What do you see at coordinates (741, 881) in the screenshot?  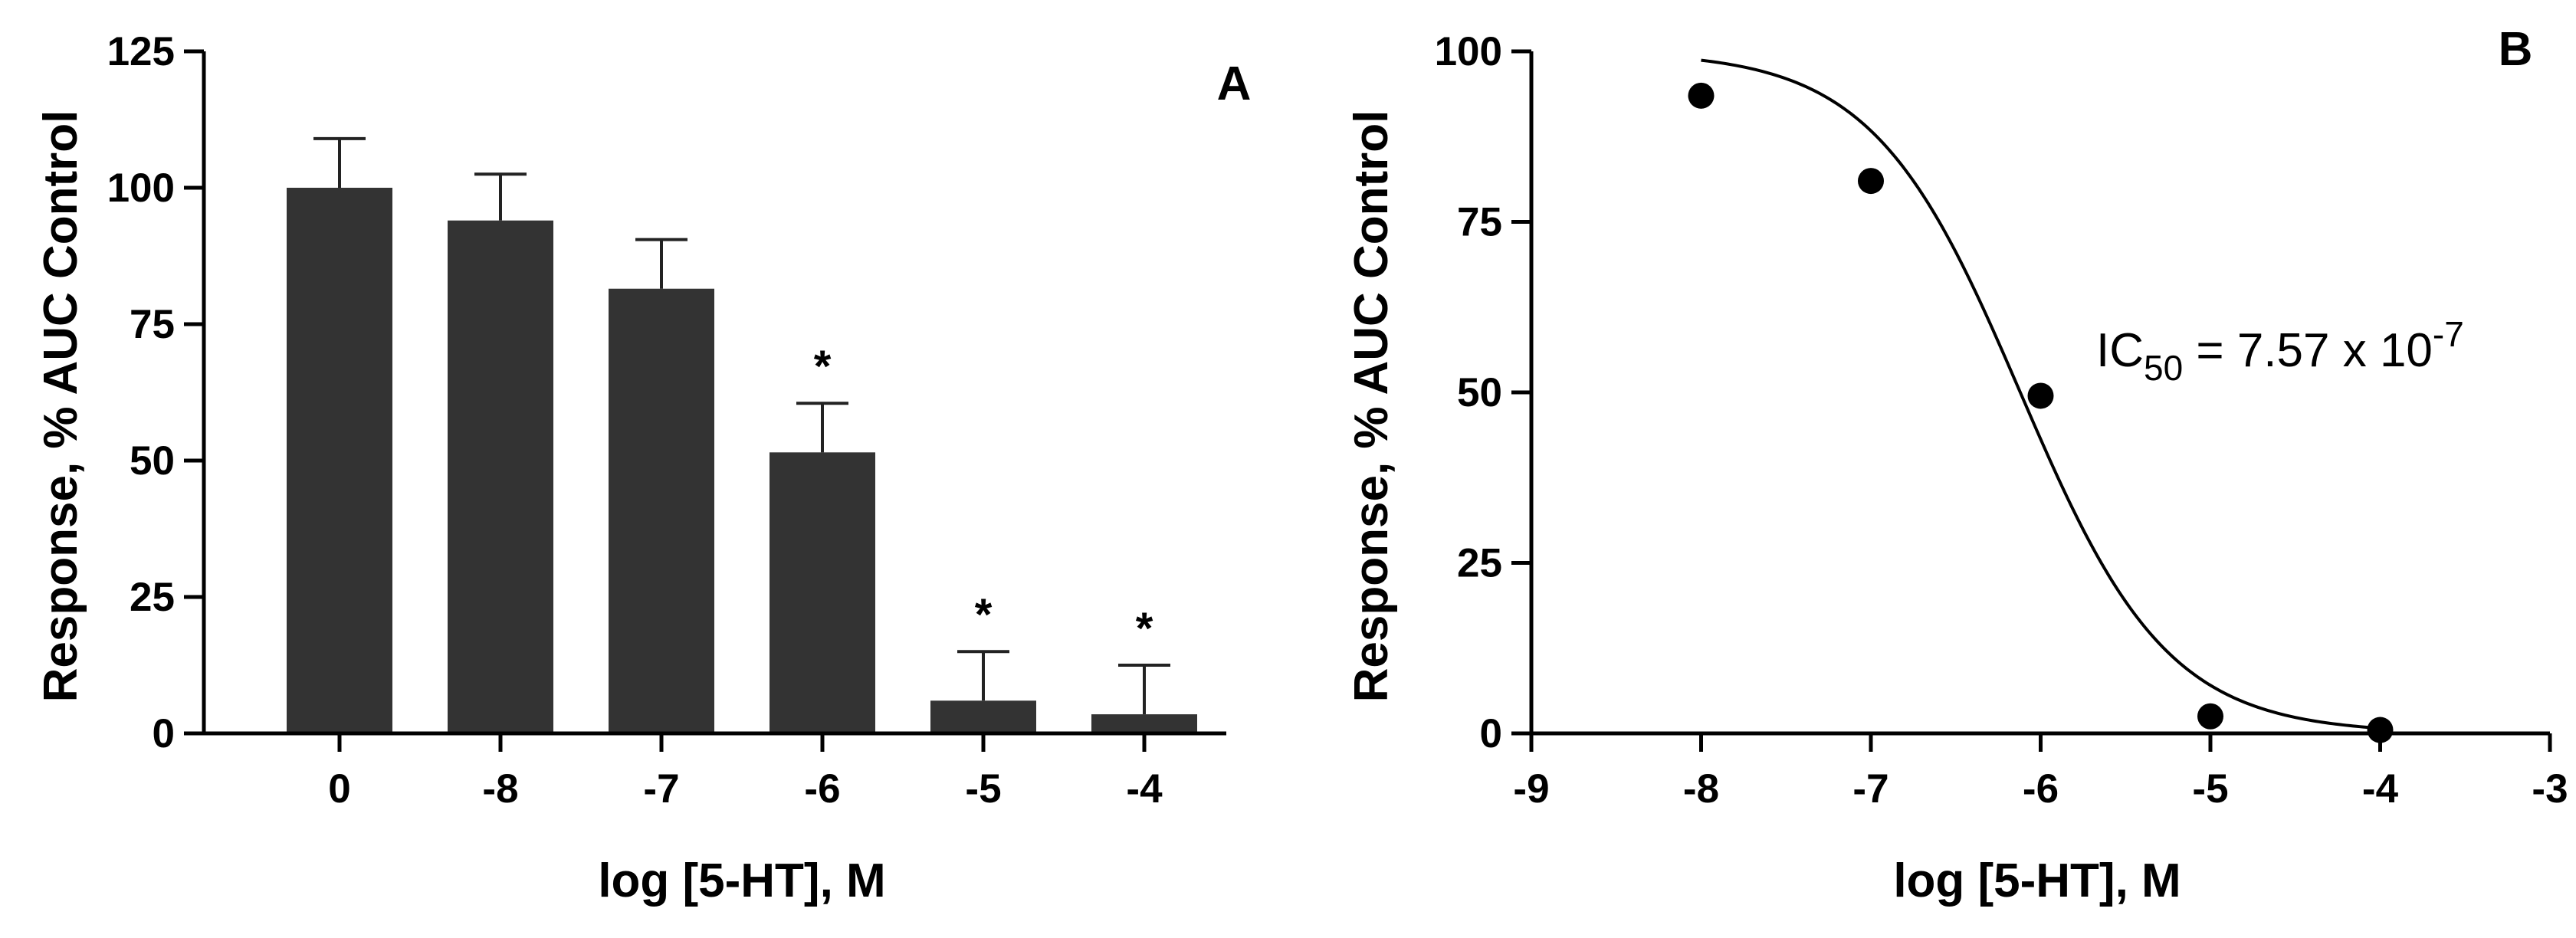 I see `panel-a-x-axis-title: log [5-HT], M` at bounding box center [741, 881].